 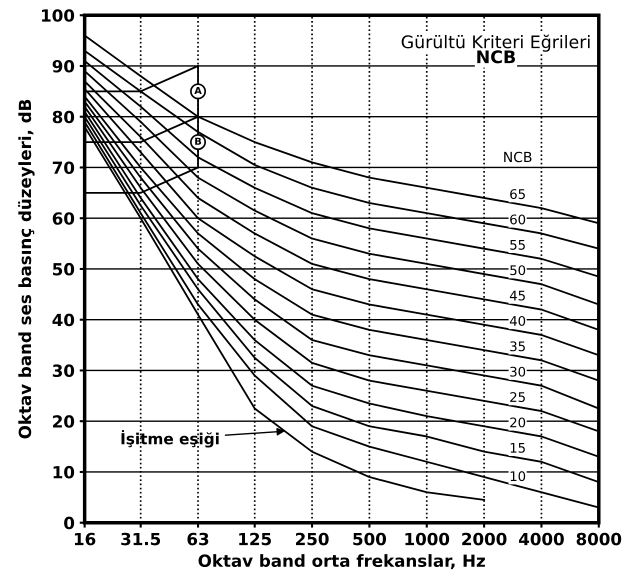 I want to click on x-tick-label: 125, so click(x=255, y=539).